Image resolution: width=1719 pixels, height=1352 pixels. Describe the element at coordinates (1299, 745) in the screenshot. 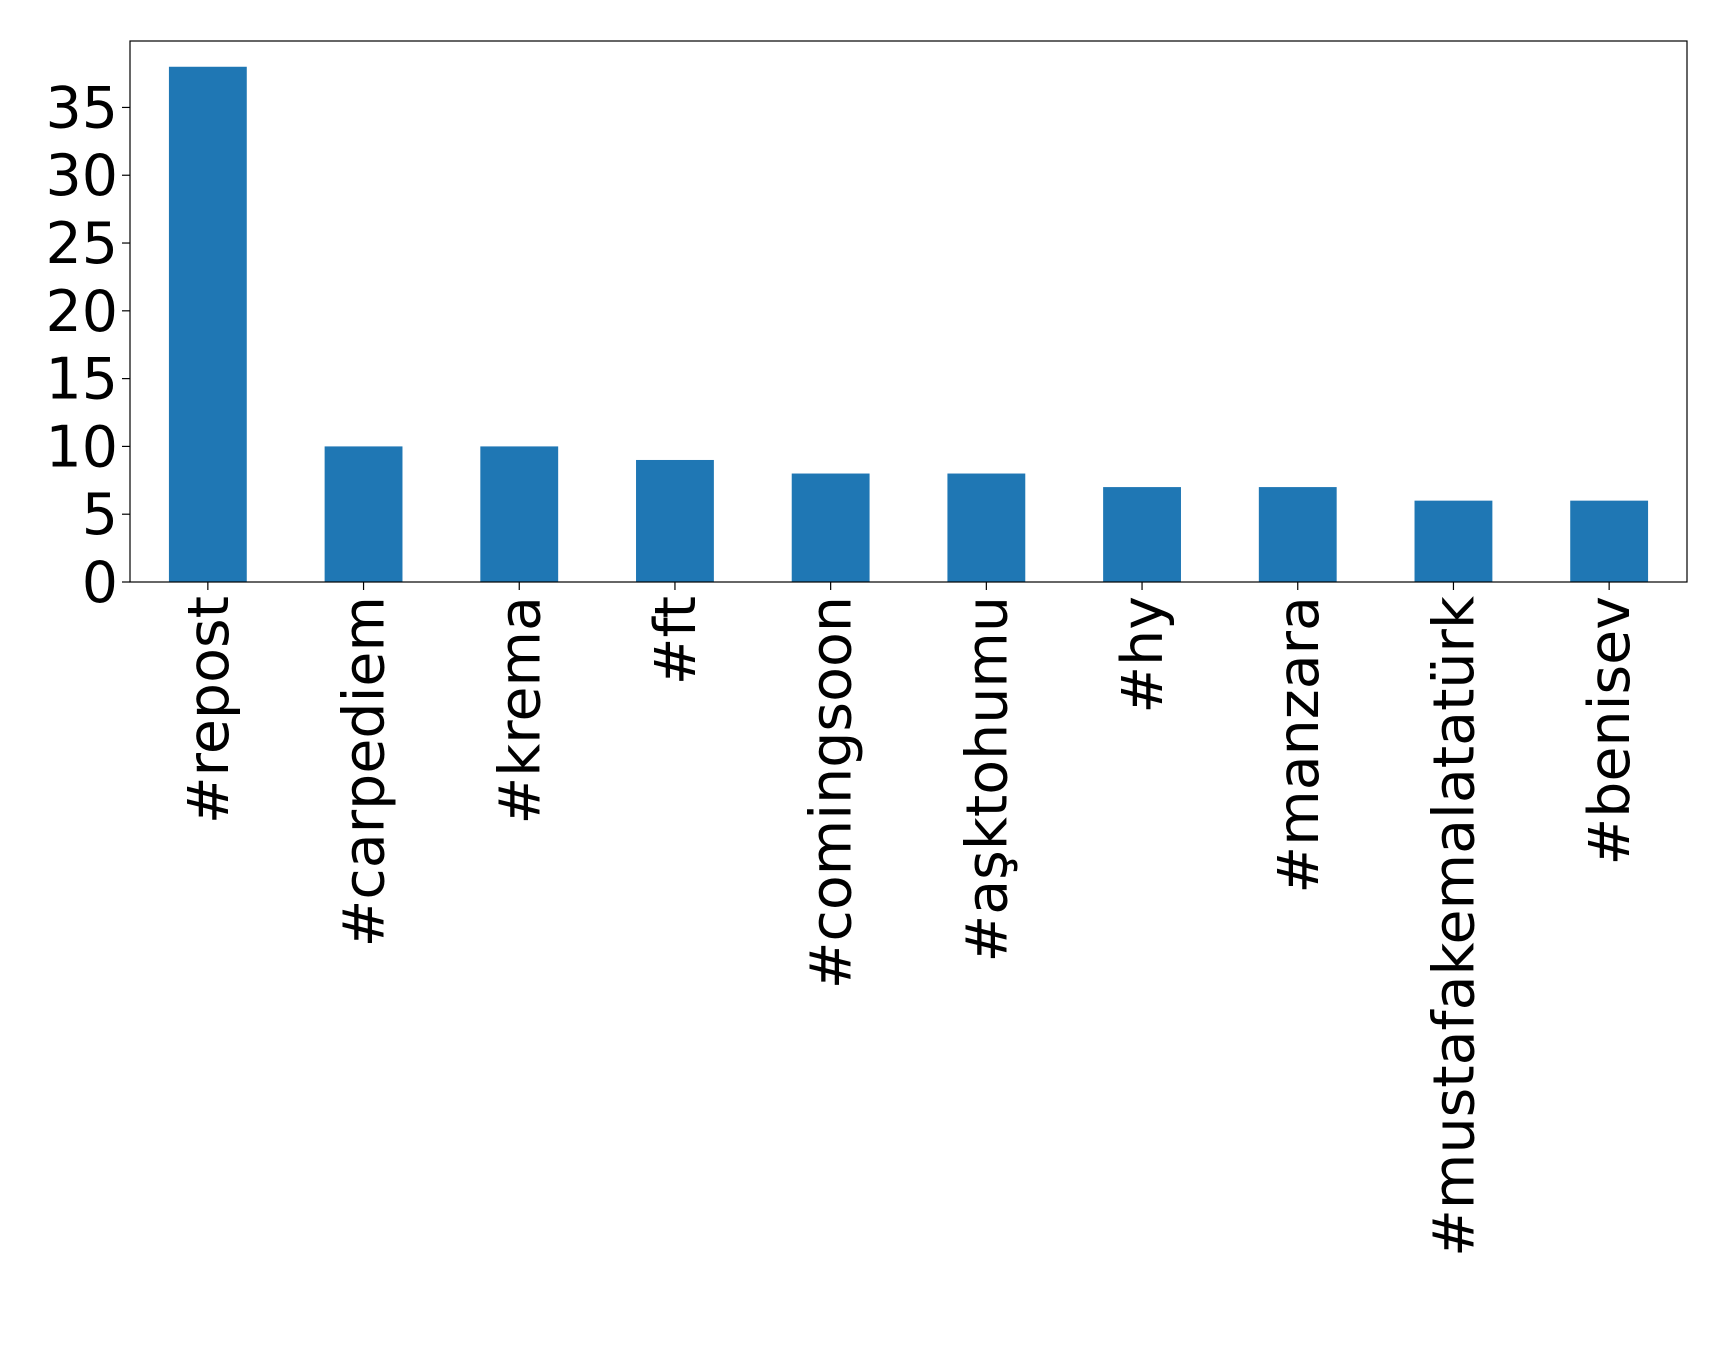

I see `x-tick-label: #manzara` at that location.